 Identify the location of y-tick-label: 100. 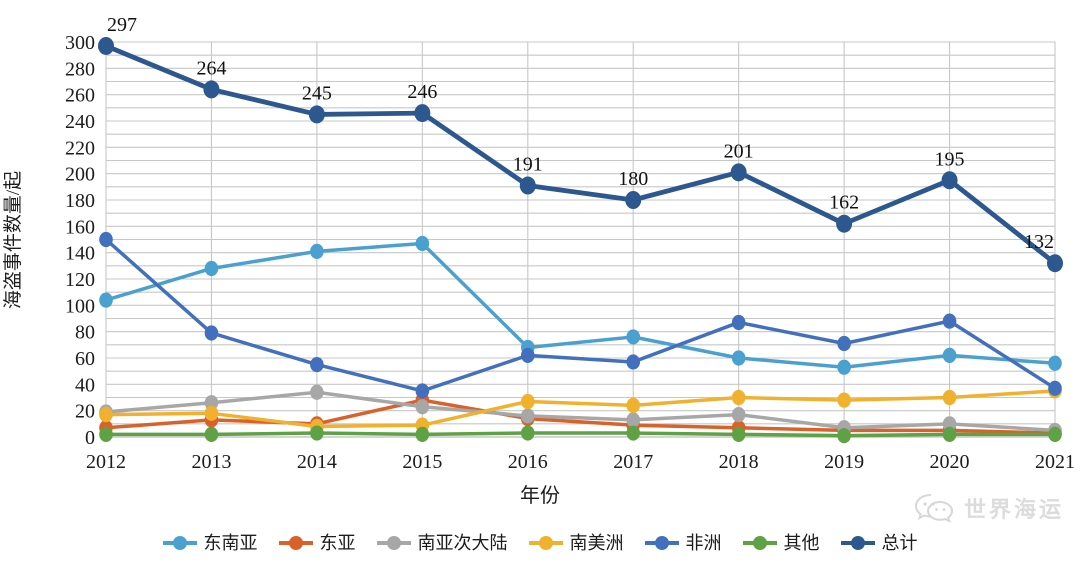
(80, 306).